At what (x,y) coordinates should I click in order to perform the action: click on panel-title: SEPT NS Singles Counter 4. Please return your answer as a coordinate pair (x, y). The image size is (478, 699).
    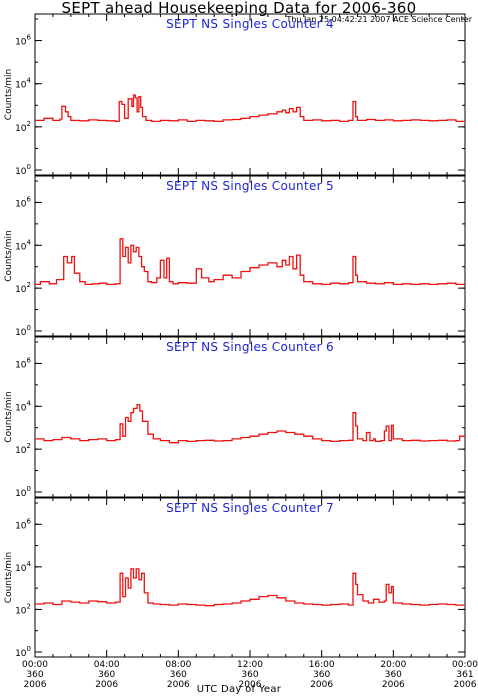
    Looking at the image, I should click on (250, 24).